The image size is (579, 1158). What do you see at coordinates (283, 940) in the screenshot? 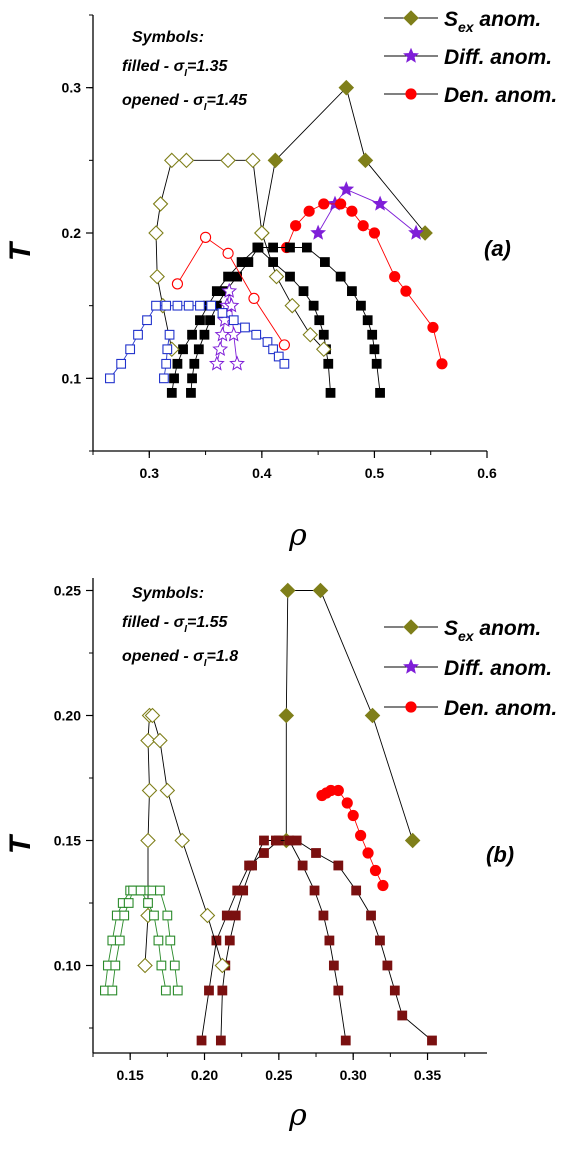
I see `series-diffusivity-boundary-1.55` at bounding box center [283, 940].